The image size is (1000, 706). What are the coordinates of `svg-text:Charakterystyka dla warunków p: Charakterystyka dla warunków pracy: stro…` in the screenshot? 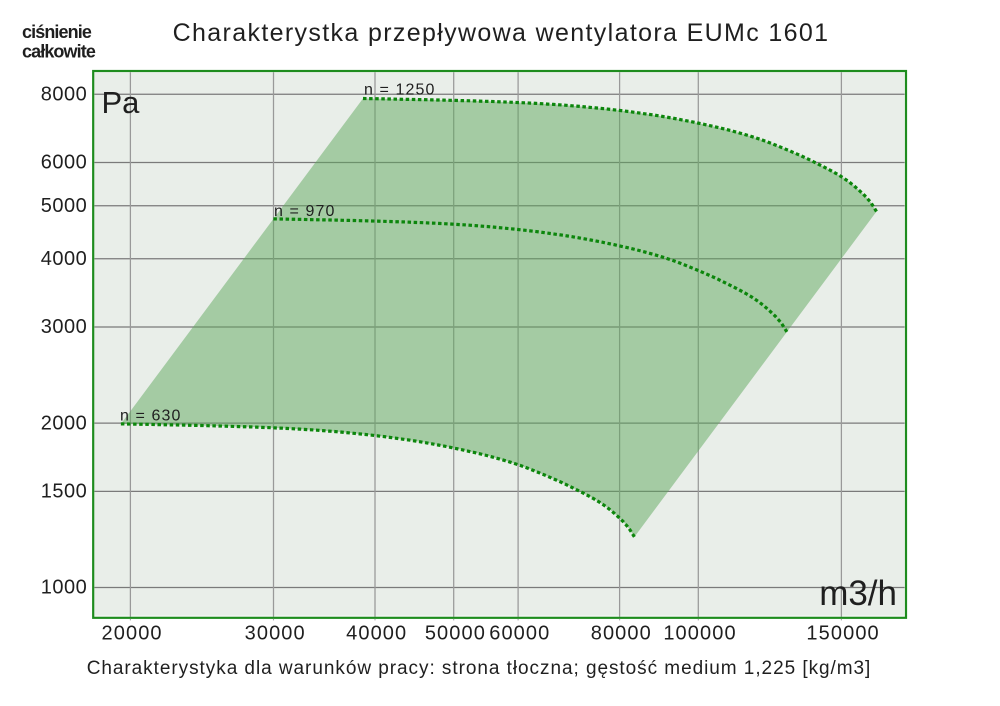 It's located at (479, 668).